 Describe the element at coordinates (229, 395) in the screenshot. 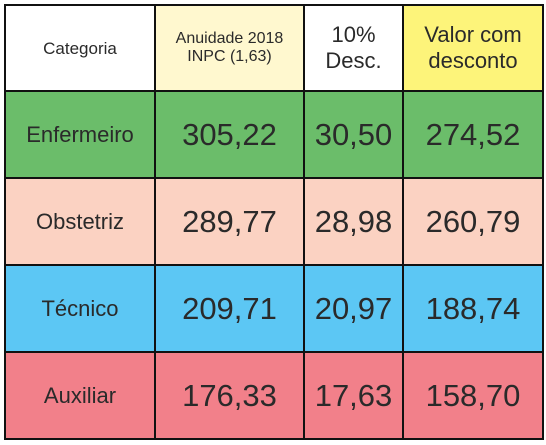

I see `anuidade-cell: 176,33` at that location.